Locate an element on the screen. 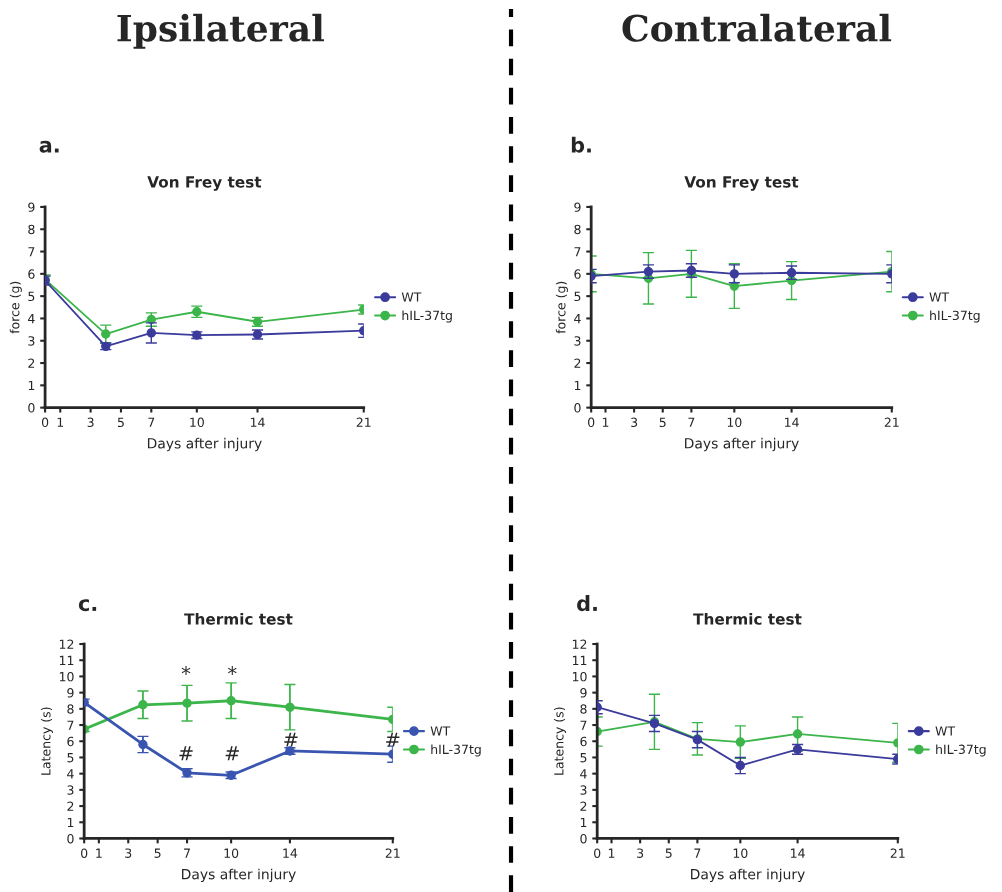 This screenshot has width=1002, height=892. text: Contralateral is located at coordinates (757, 27).